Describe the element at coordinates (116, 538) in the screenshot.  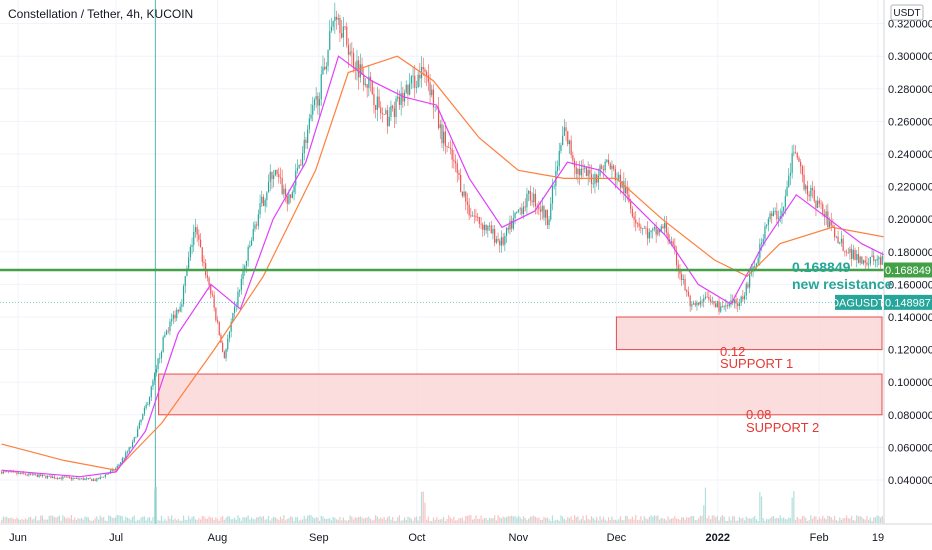
I see `time-tick-label: Jul` at that location.